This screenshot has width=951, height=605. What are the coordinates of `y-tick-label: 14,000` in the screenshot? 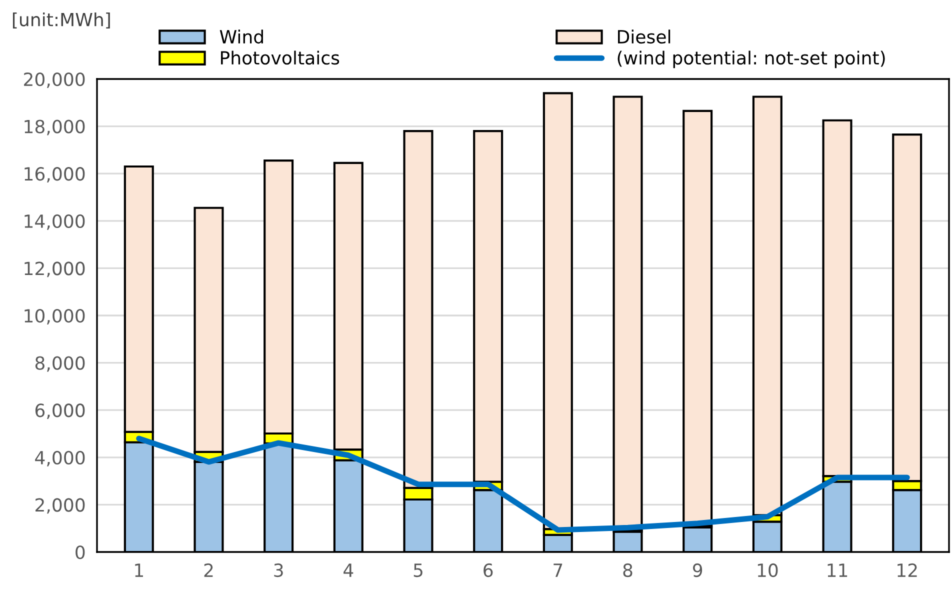 It's located at (54, 222).